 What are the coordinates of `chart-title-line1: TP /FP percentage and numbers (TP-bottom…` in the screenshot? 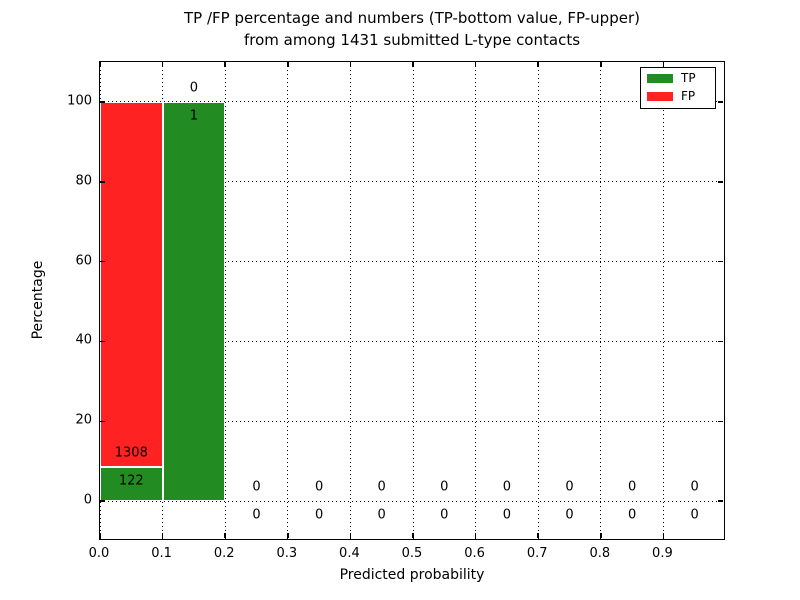 It's located at (412, 18).